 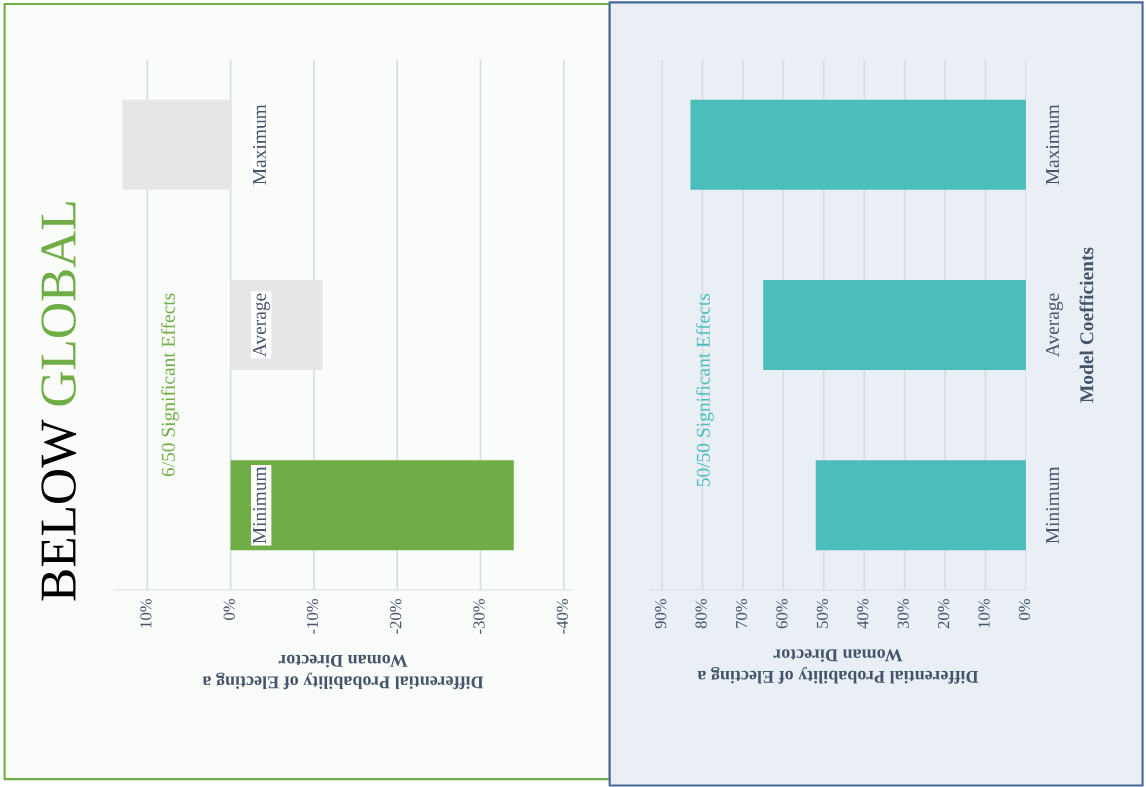 I want to click on annotation: 50/50 Significant Effects, so click(x=704, y=390).